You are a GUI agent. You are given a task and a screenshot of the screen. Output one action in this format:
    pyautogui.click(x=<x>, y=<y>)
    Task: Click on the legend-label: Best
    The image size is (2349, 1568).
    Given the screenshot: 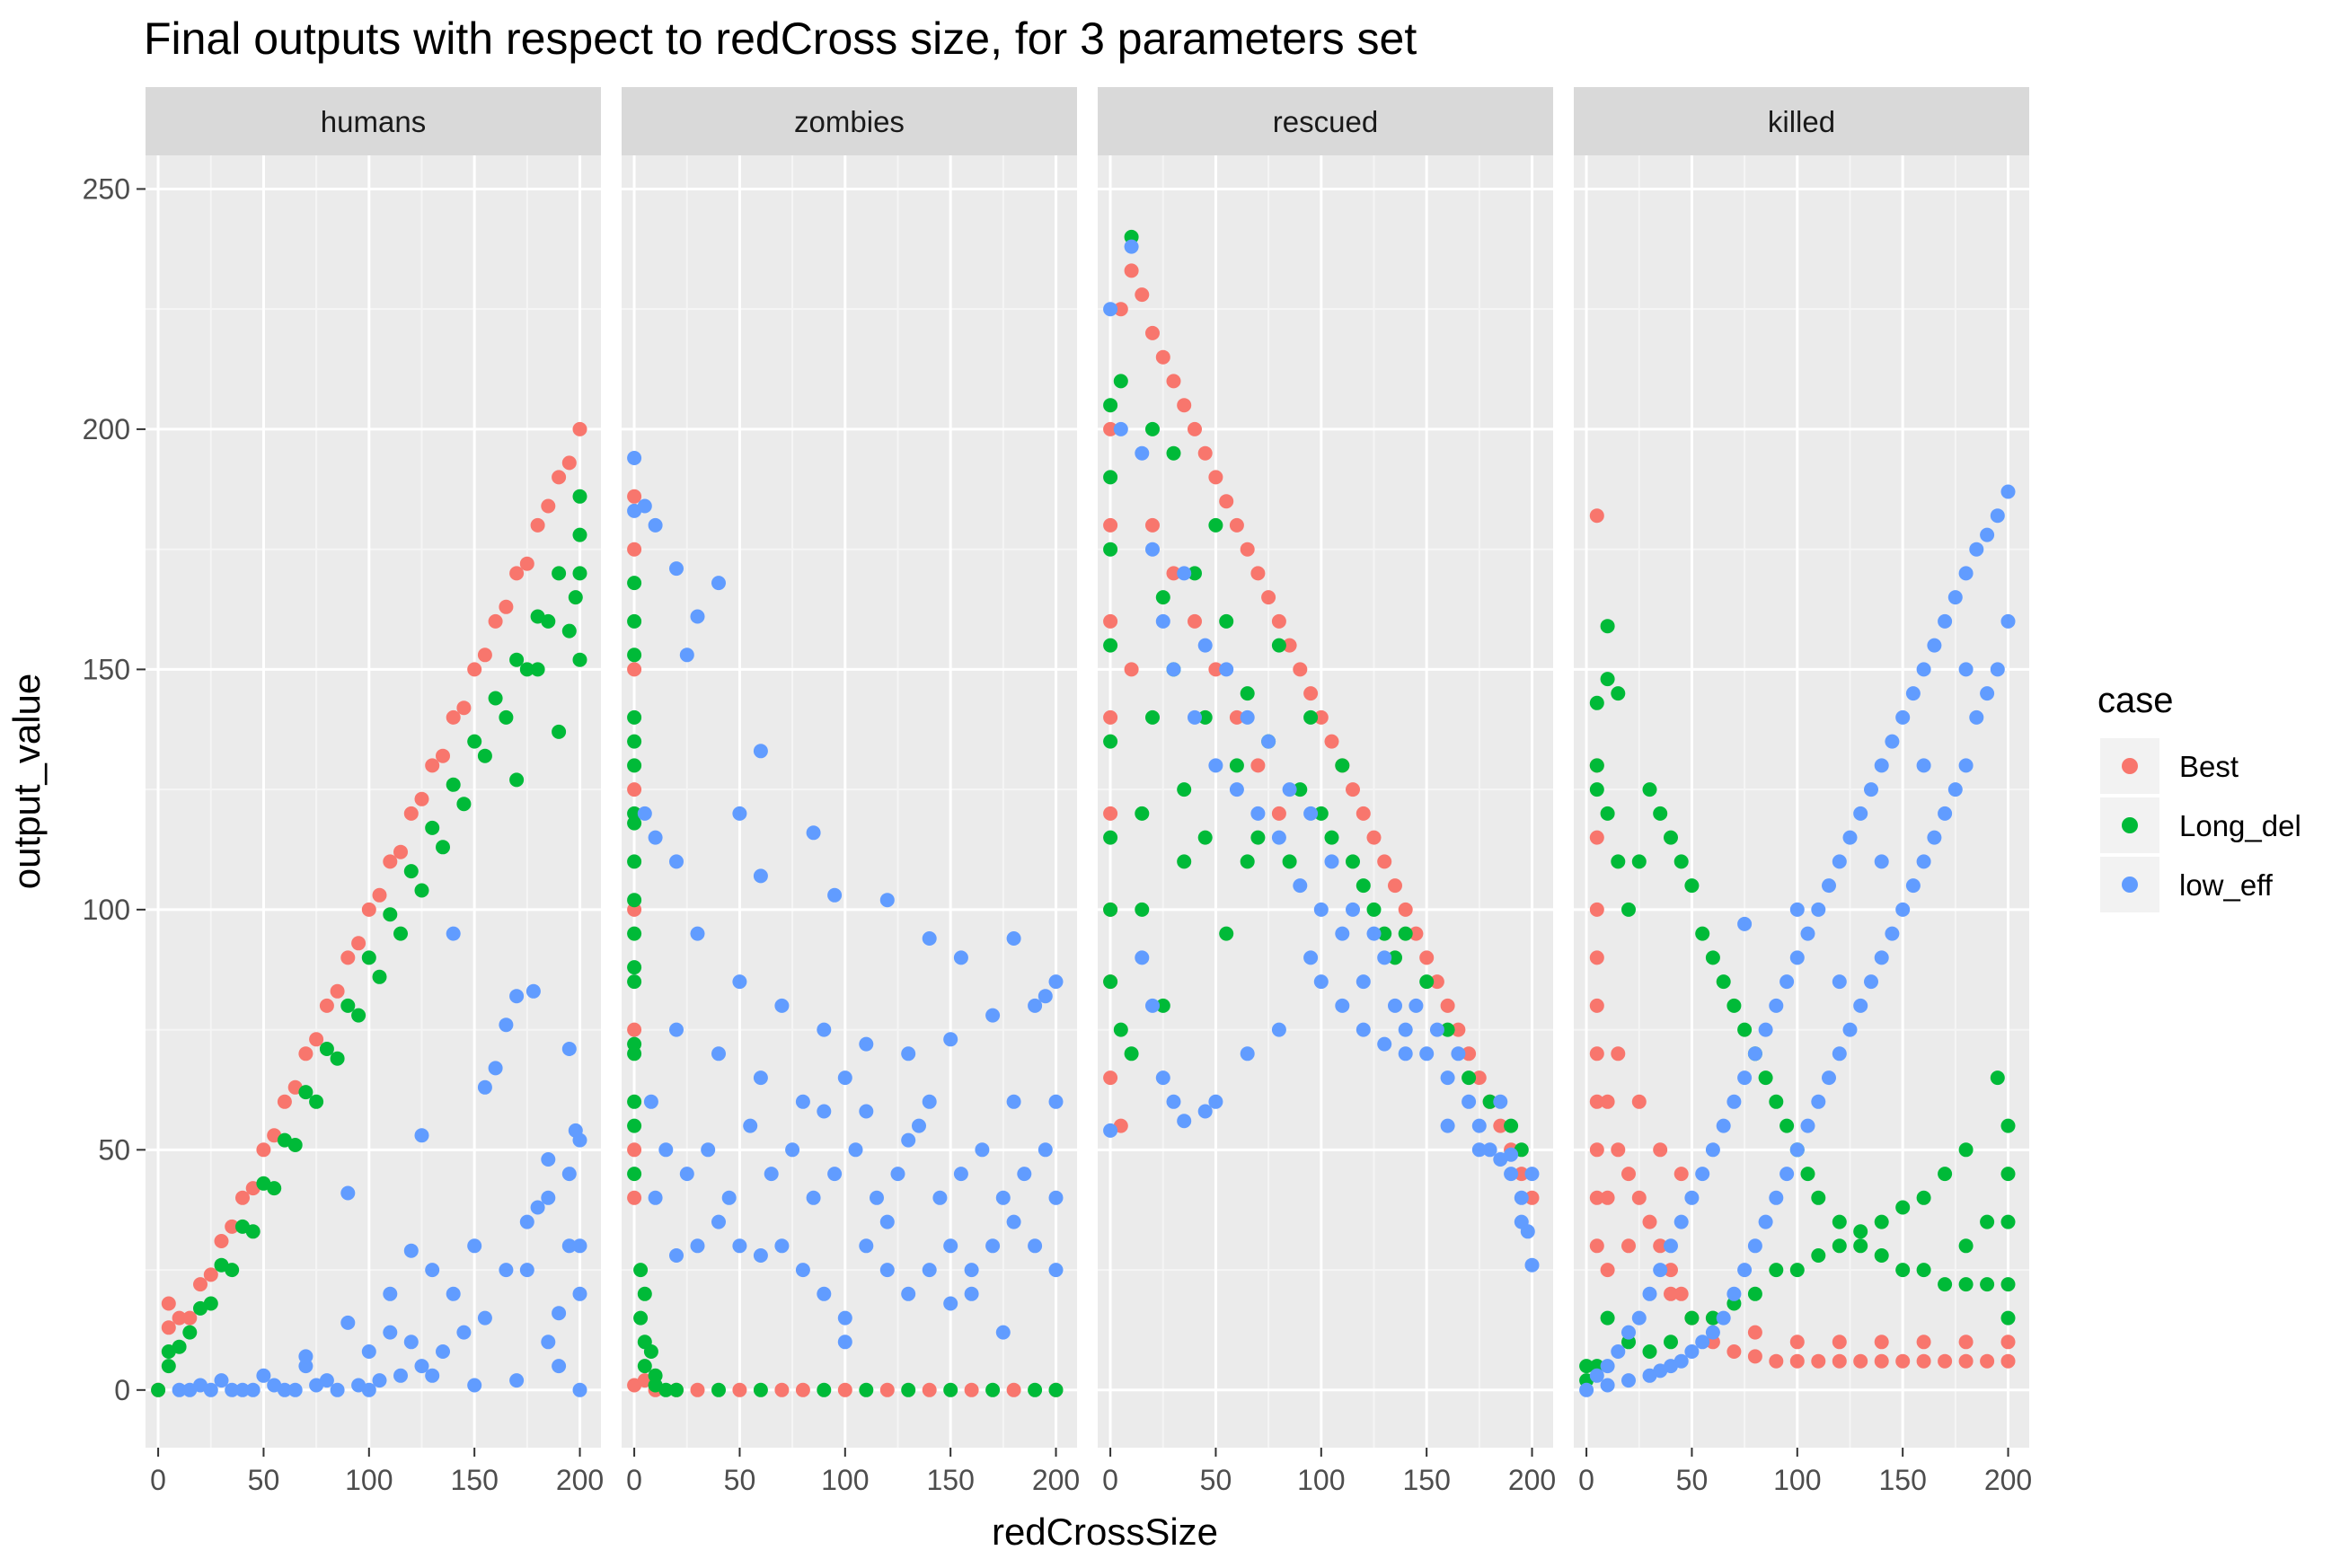 What is the action you would take?
    pyautogui.click(x=2209, y=766)
    